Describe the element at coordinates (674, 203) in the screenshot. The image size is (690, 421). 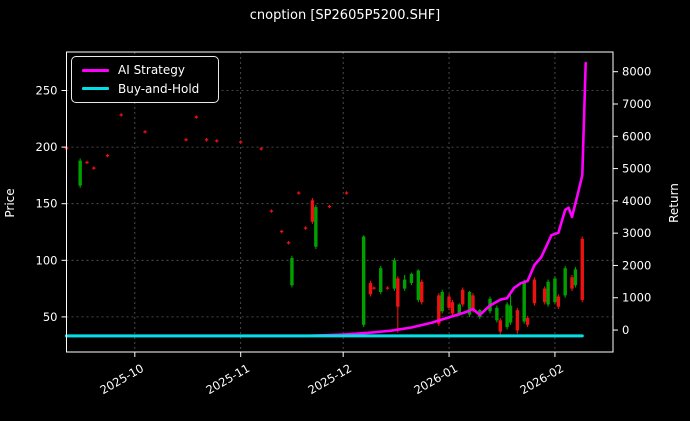
I see `right-axis-label: Return` at that location.